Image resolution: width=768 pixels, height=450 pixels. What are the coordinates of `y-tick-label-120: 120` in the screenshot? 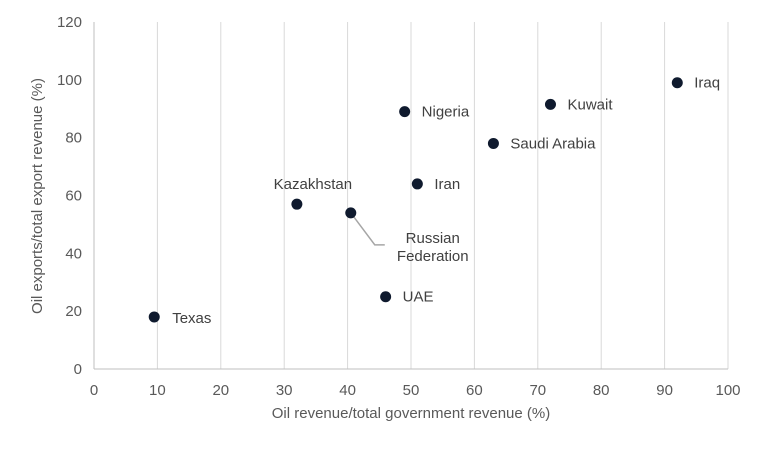 It's located at (69, 22).